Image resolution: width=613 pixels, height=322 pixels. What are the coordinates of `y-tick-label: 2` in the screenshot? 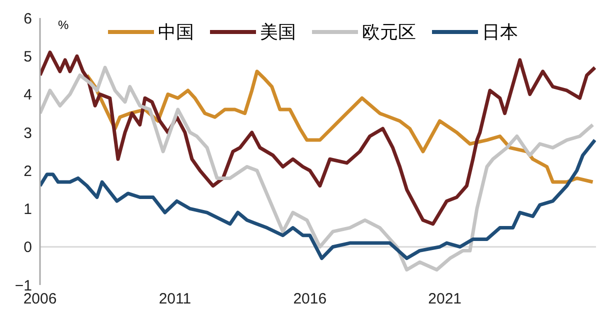 It's located at (28, 171).